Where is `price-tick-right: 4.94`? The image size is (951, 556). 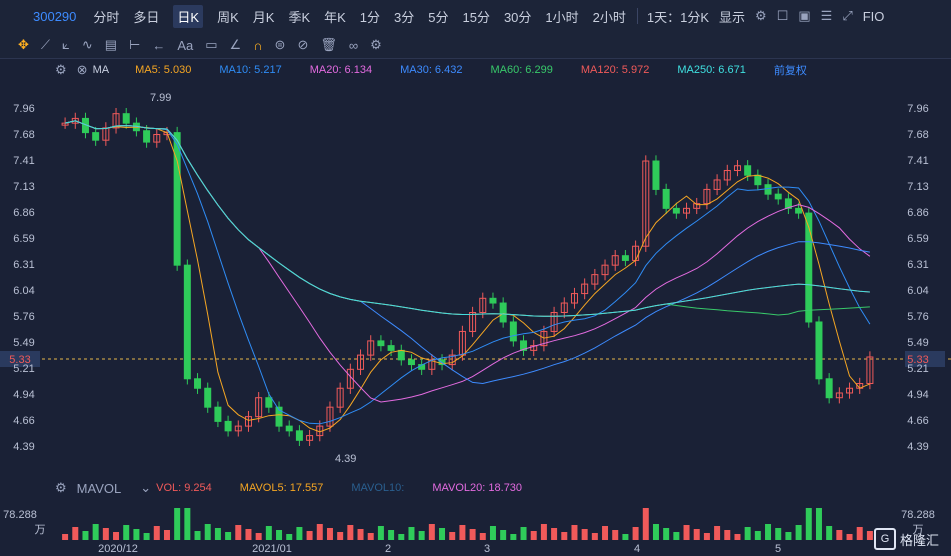
price-tick-right: 4.94 is located at coordinates (917, 395).